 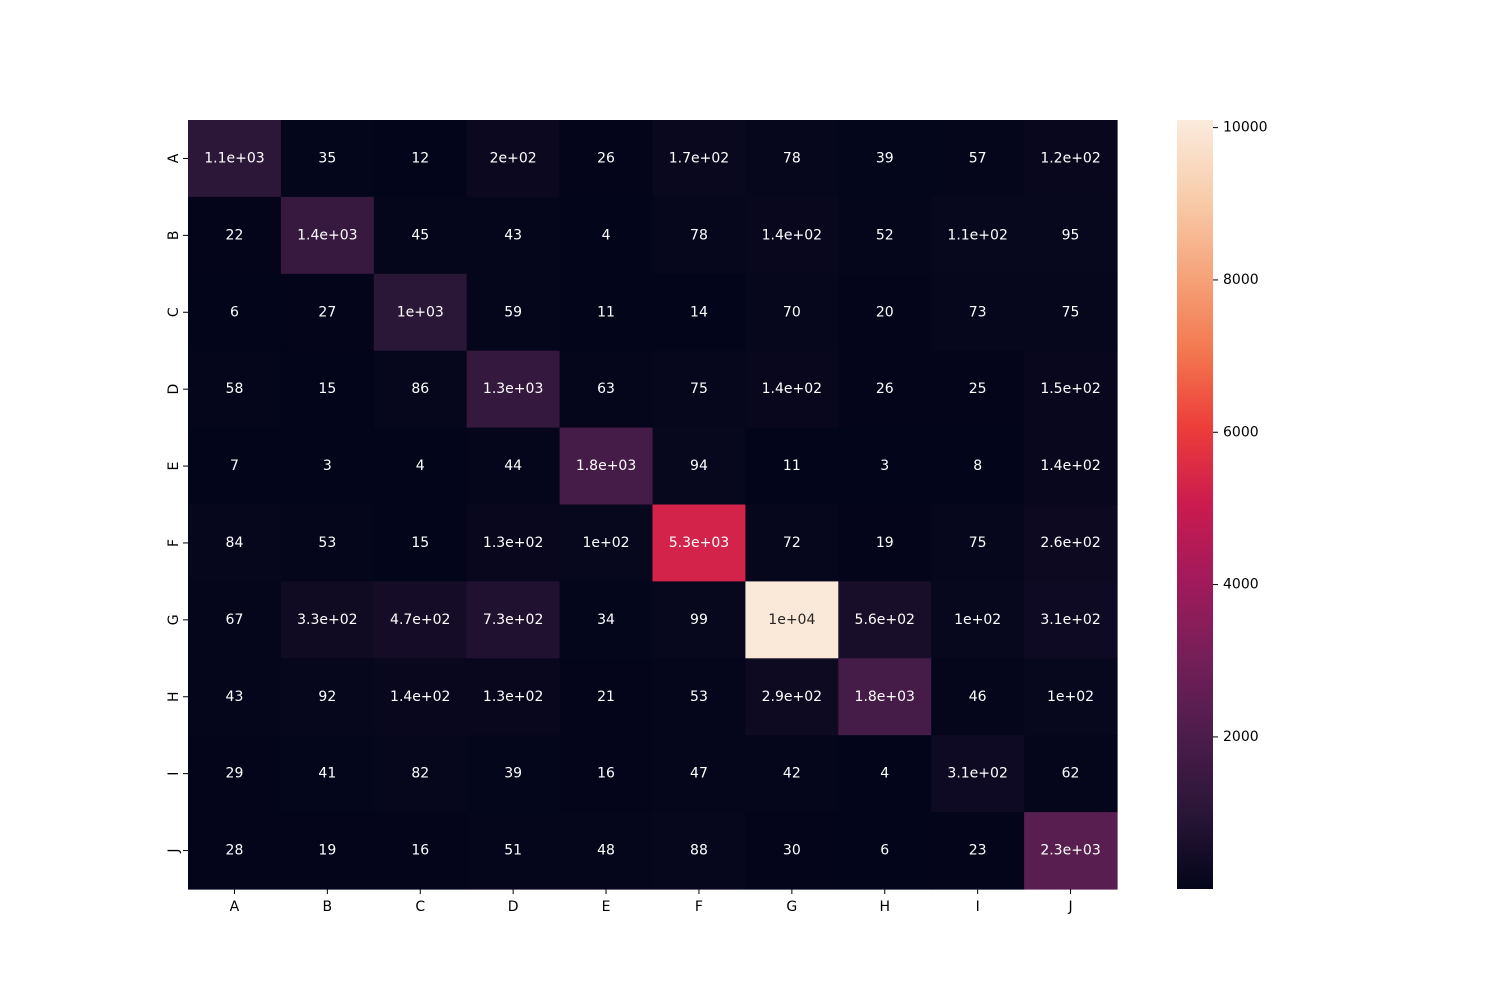 I want to click on x-tick-label-H: H, so click(x=884, y=907).